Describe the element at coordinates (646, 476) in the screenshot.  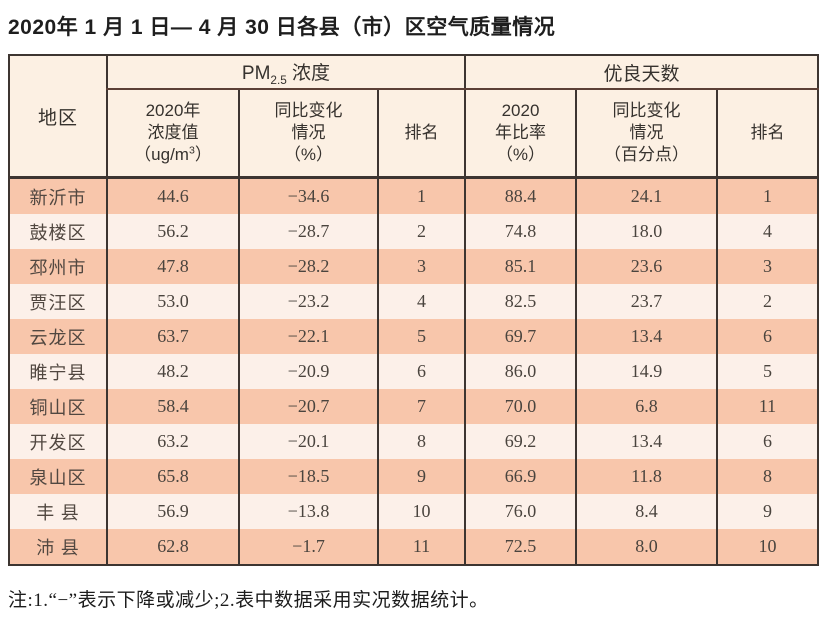
I see `cell-good-change: 11.8` at that location.